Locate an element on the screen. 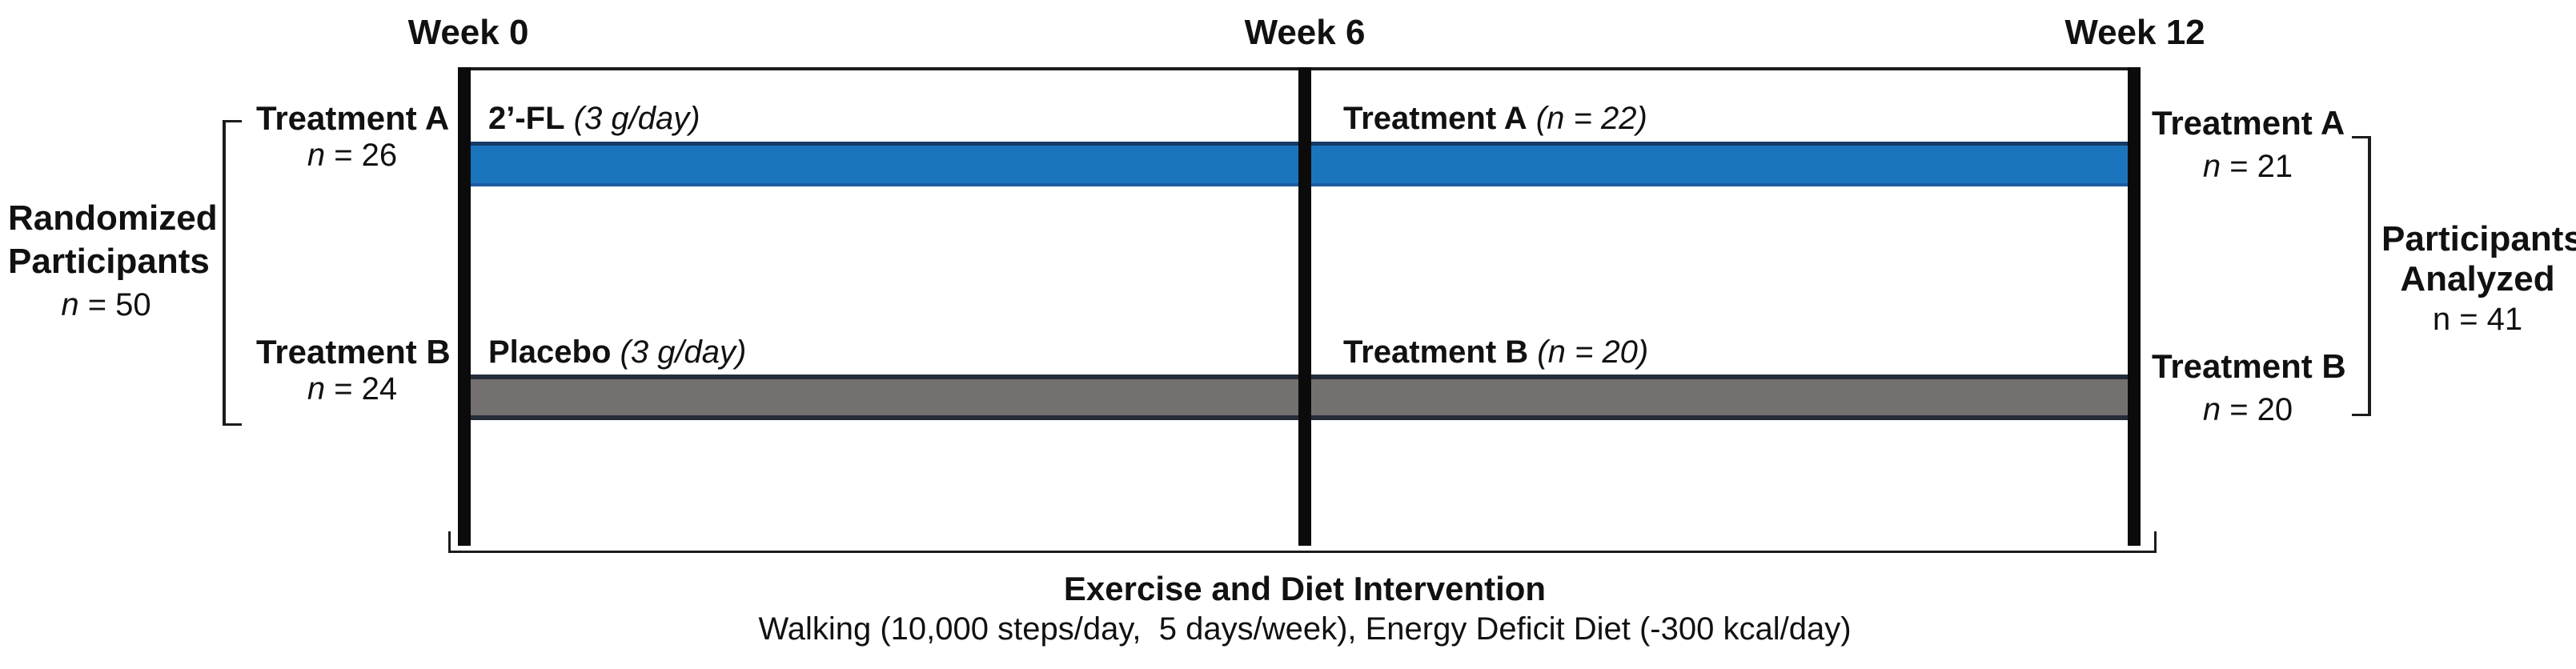 The width and height of the screenshot is (2576, 669). arm-b-drug-dose: (3 g/day) is located at coordinates (679, 352).